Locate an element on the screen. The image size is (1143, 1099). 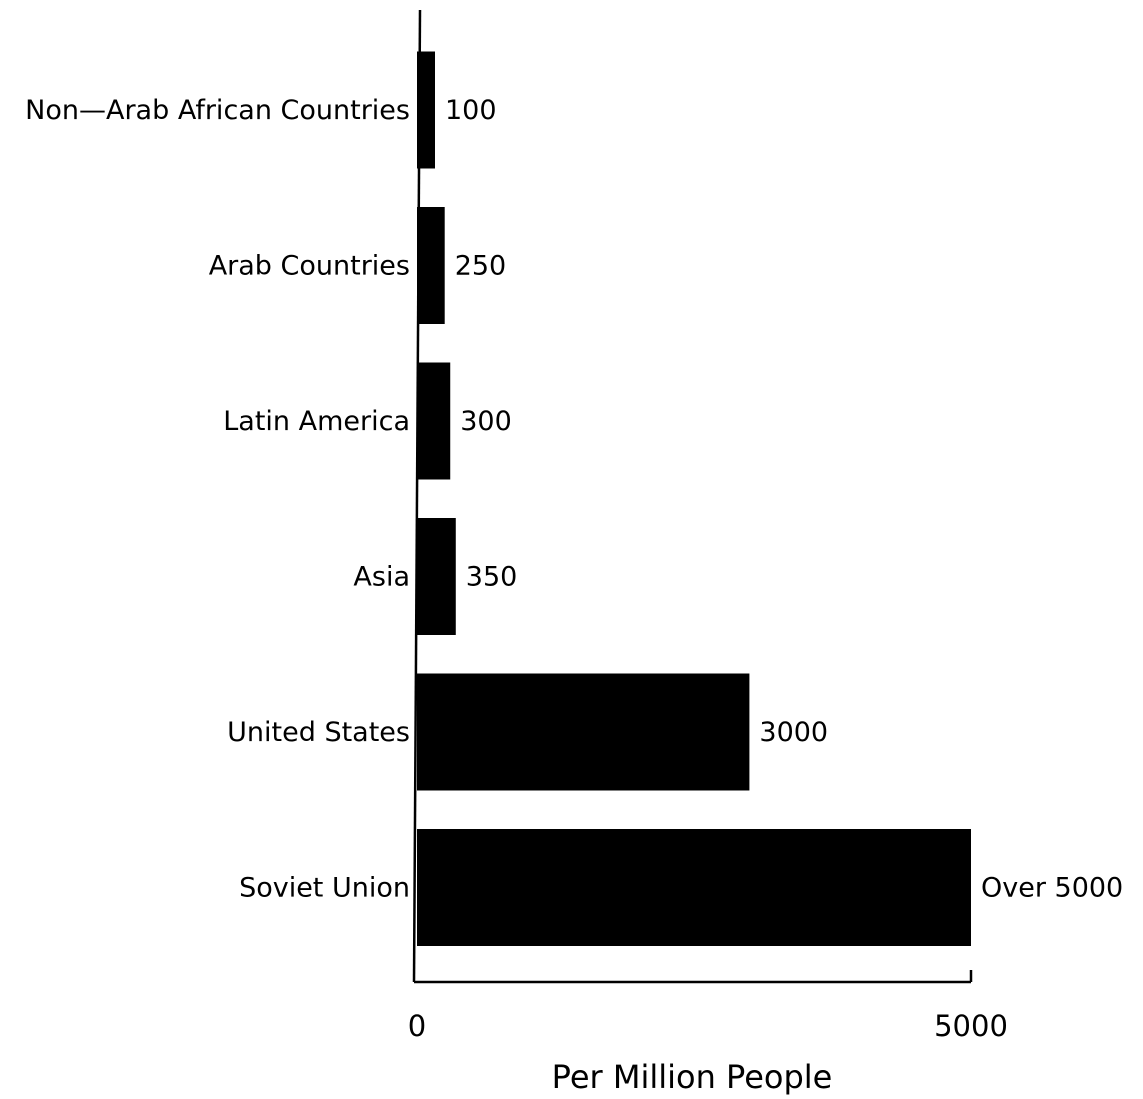
category-label-4: United States is located at coordinates (318, 732).